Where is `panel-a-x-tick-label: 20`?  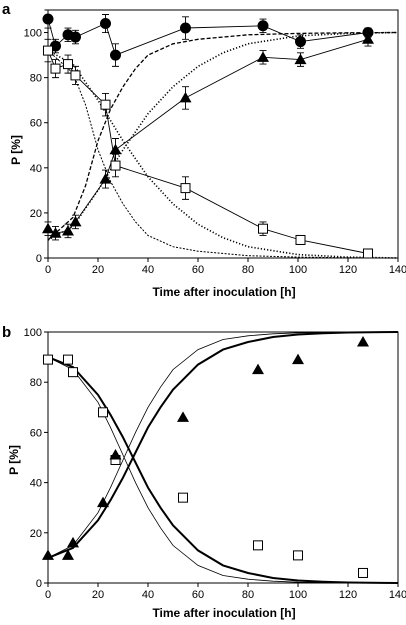 panel-a-x-tick-label: 20 is located at coordinates (98, 270).